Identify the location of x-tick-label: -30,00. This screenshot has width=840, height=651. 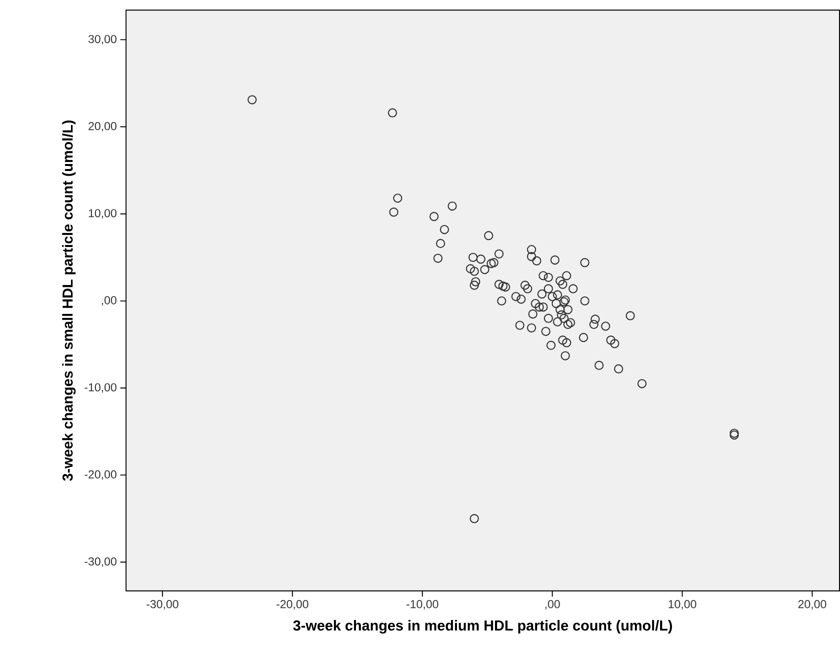
(162, 605).